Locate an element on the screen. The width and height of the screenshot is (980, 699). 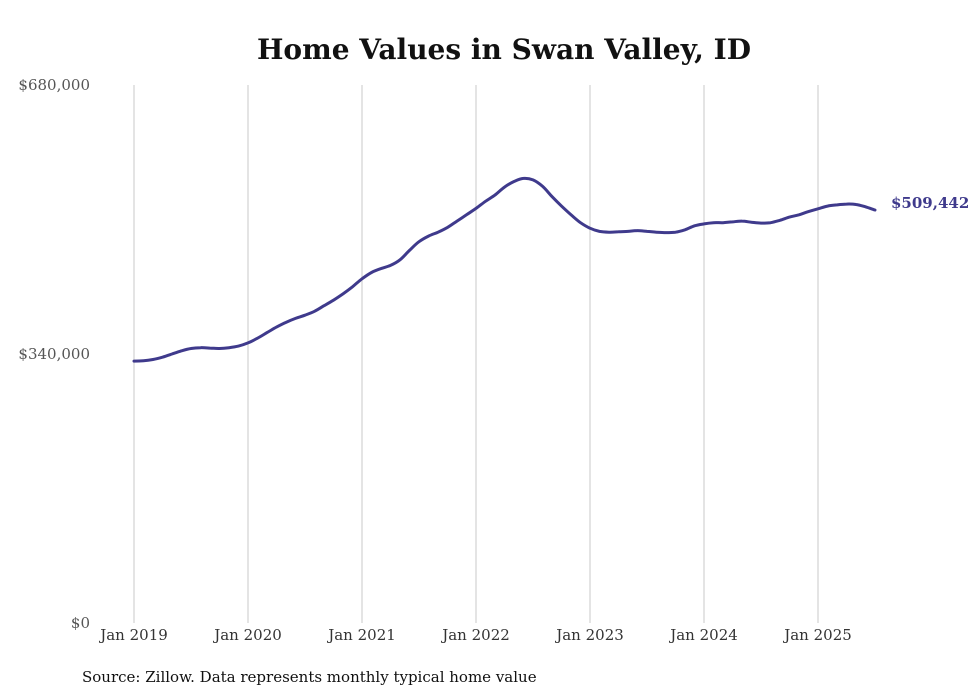
y-axis-tick-labels: $0 $340,000 $680,000 is located at coordinates (54, 354).